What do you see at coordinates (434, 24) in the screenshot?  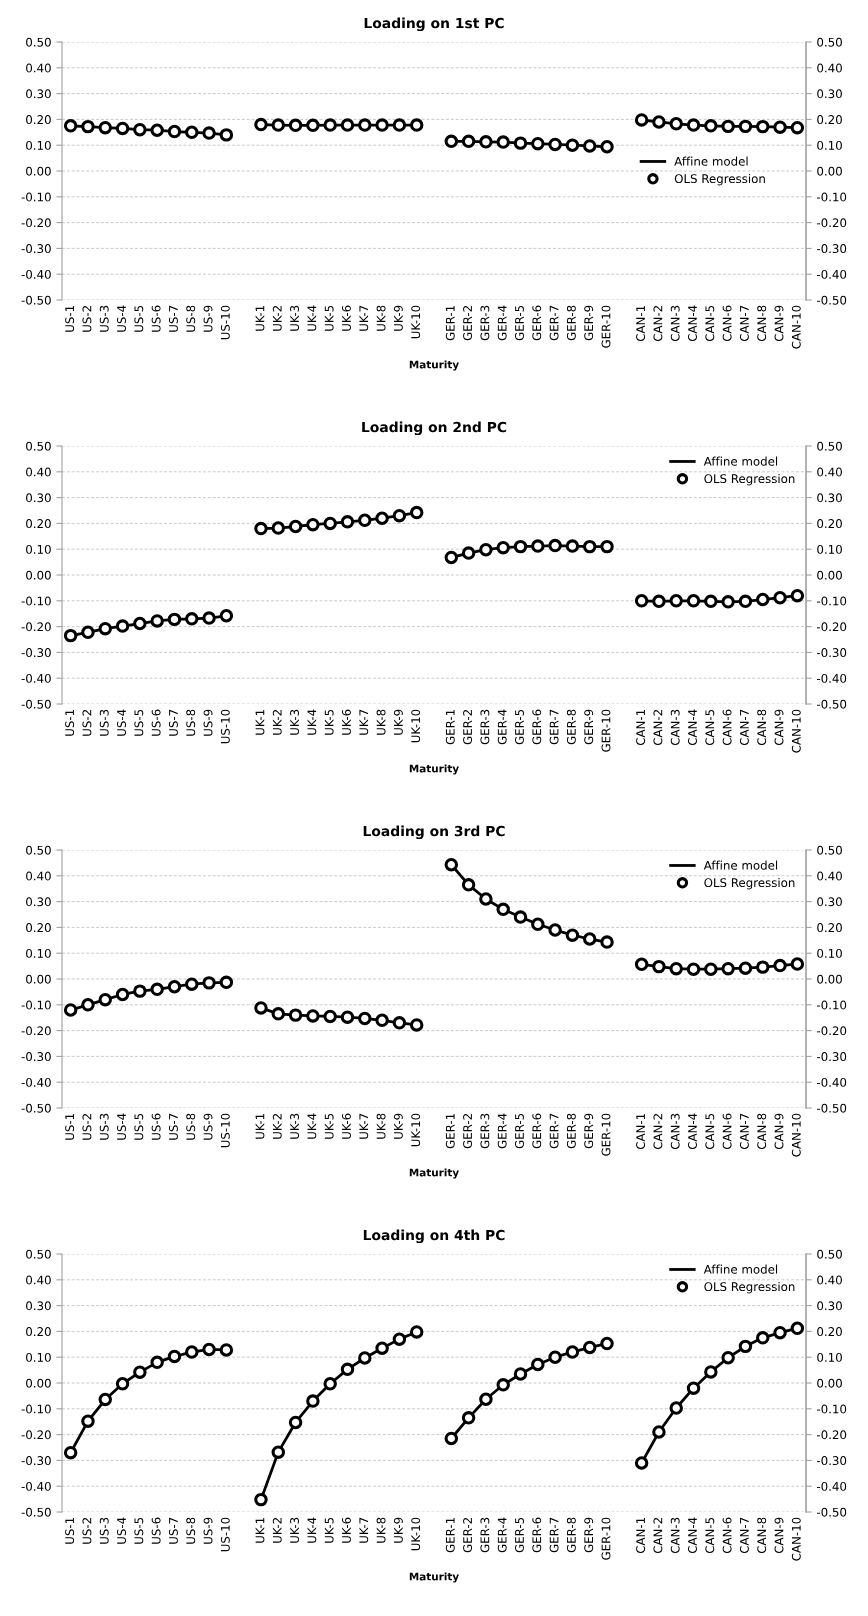 I see `chart-title: Loading on 1st PC` at bounding box center [434, 24].